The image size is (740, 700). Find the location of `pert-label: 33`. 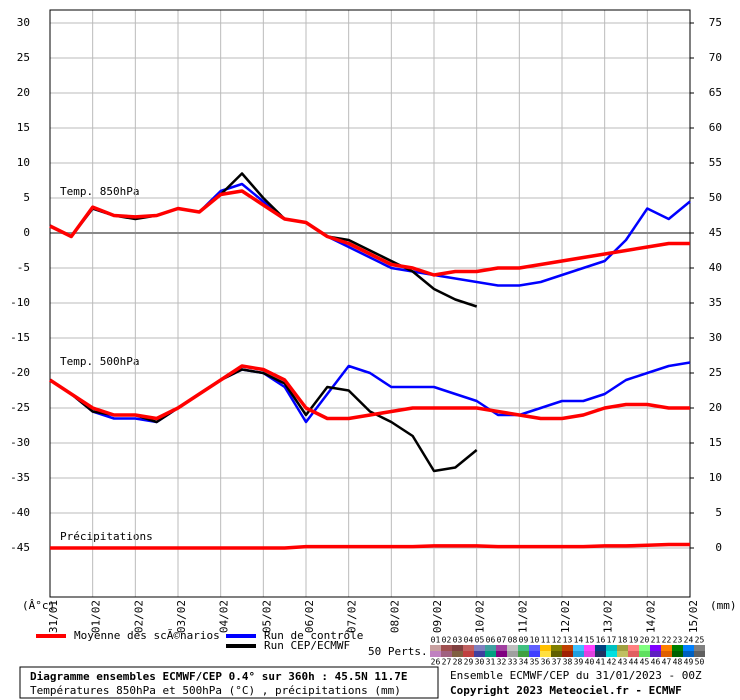

pert-label: 33 is located at coordinates (513, 662).